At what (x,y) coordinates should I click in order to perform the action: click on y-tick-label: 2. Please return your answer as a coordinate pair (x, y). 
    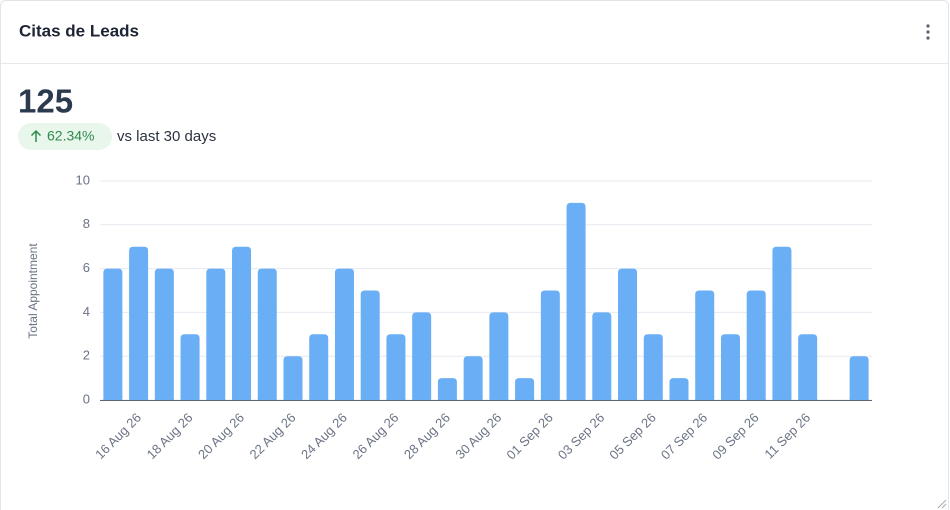
    Looking at the image, I should click on (86, 355).